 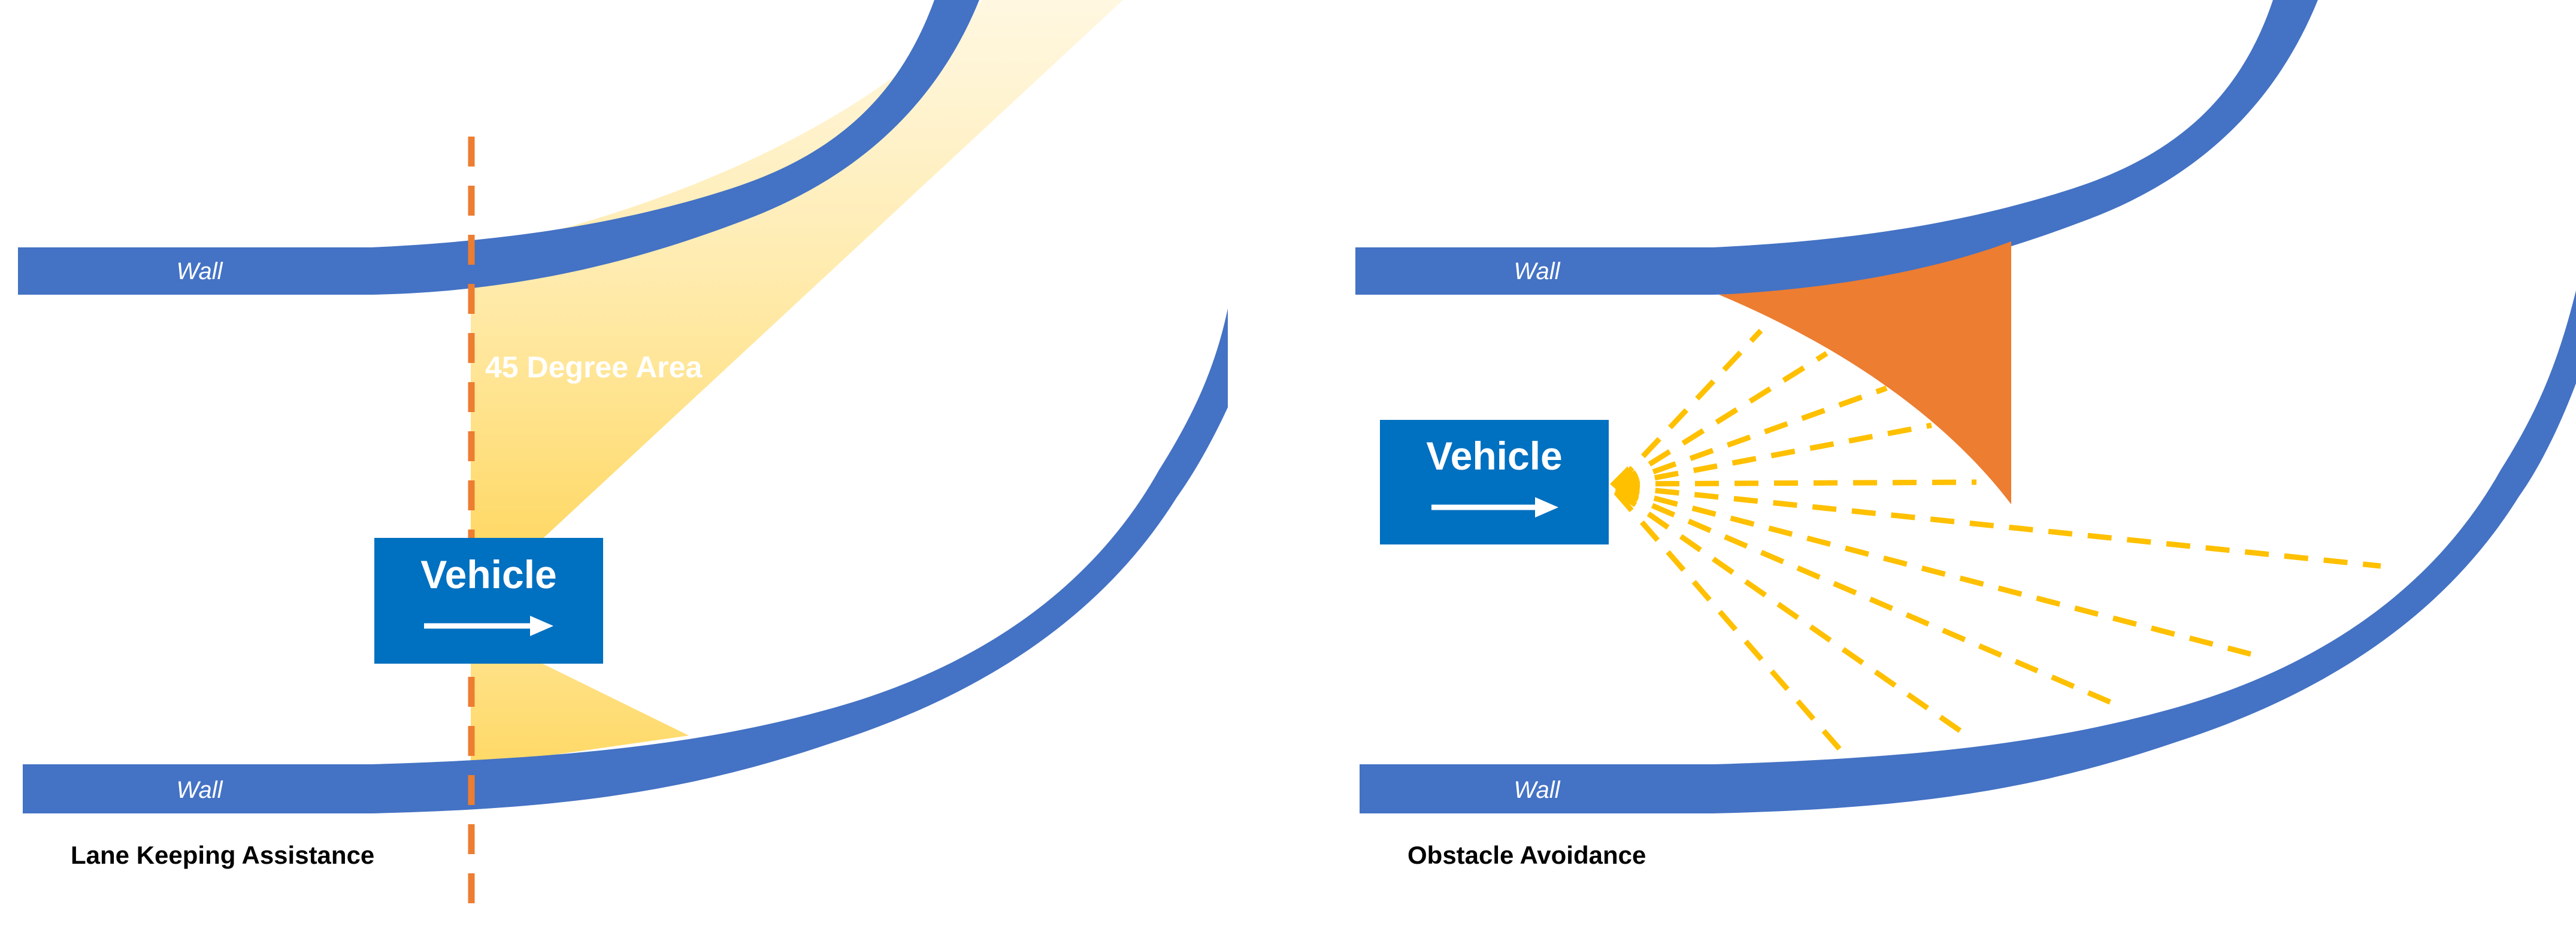 What do you see at coordinates (1865, 372) in the screenshot?
I see `obstacle` at bounding box center [1865, 372].